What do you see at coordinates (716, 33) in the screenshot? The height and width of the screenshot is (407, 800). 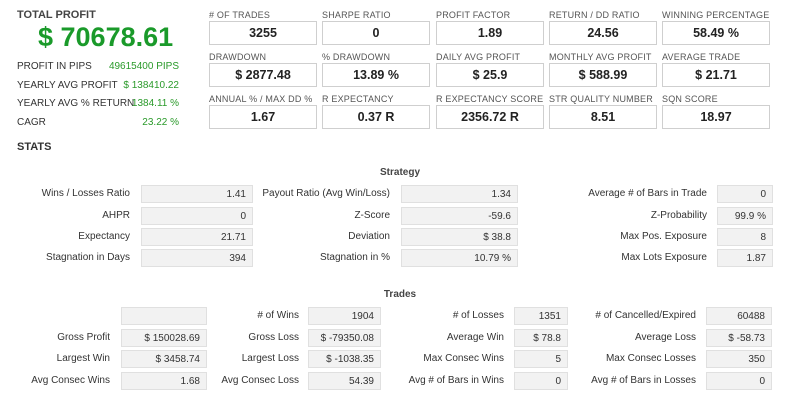 I see `metric-value: 58.49 %` at bounding box center [716, 33].